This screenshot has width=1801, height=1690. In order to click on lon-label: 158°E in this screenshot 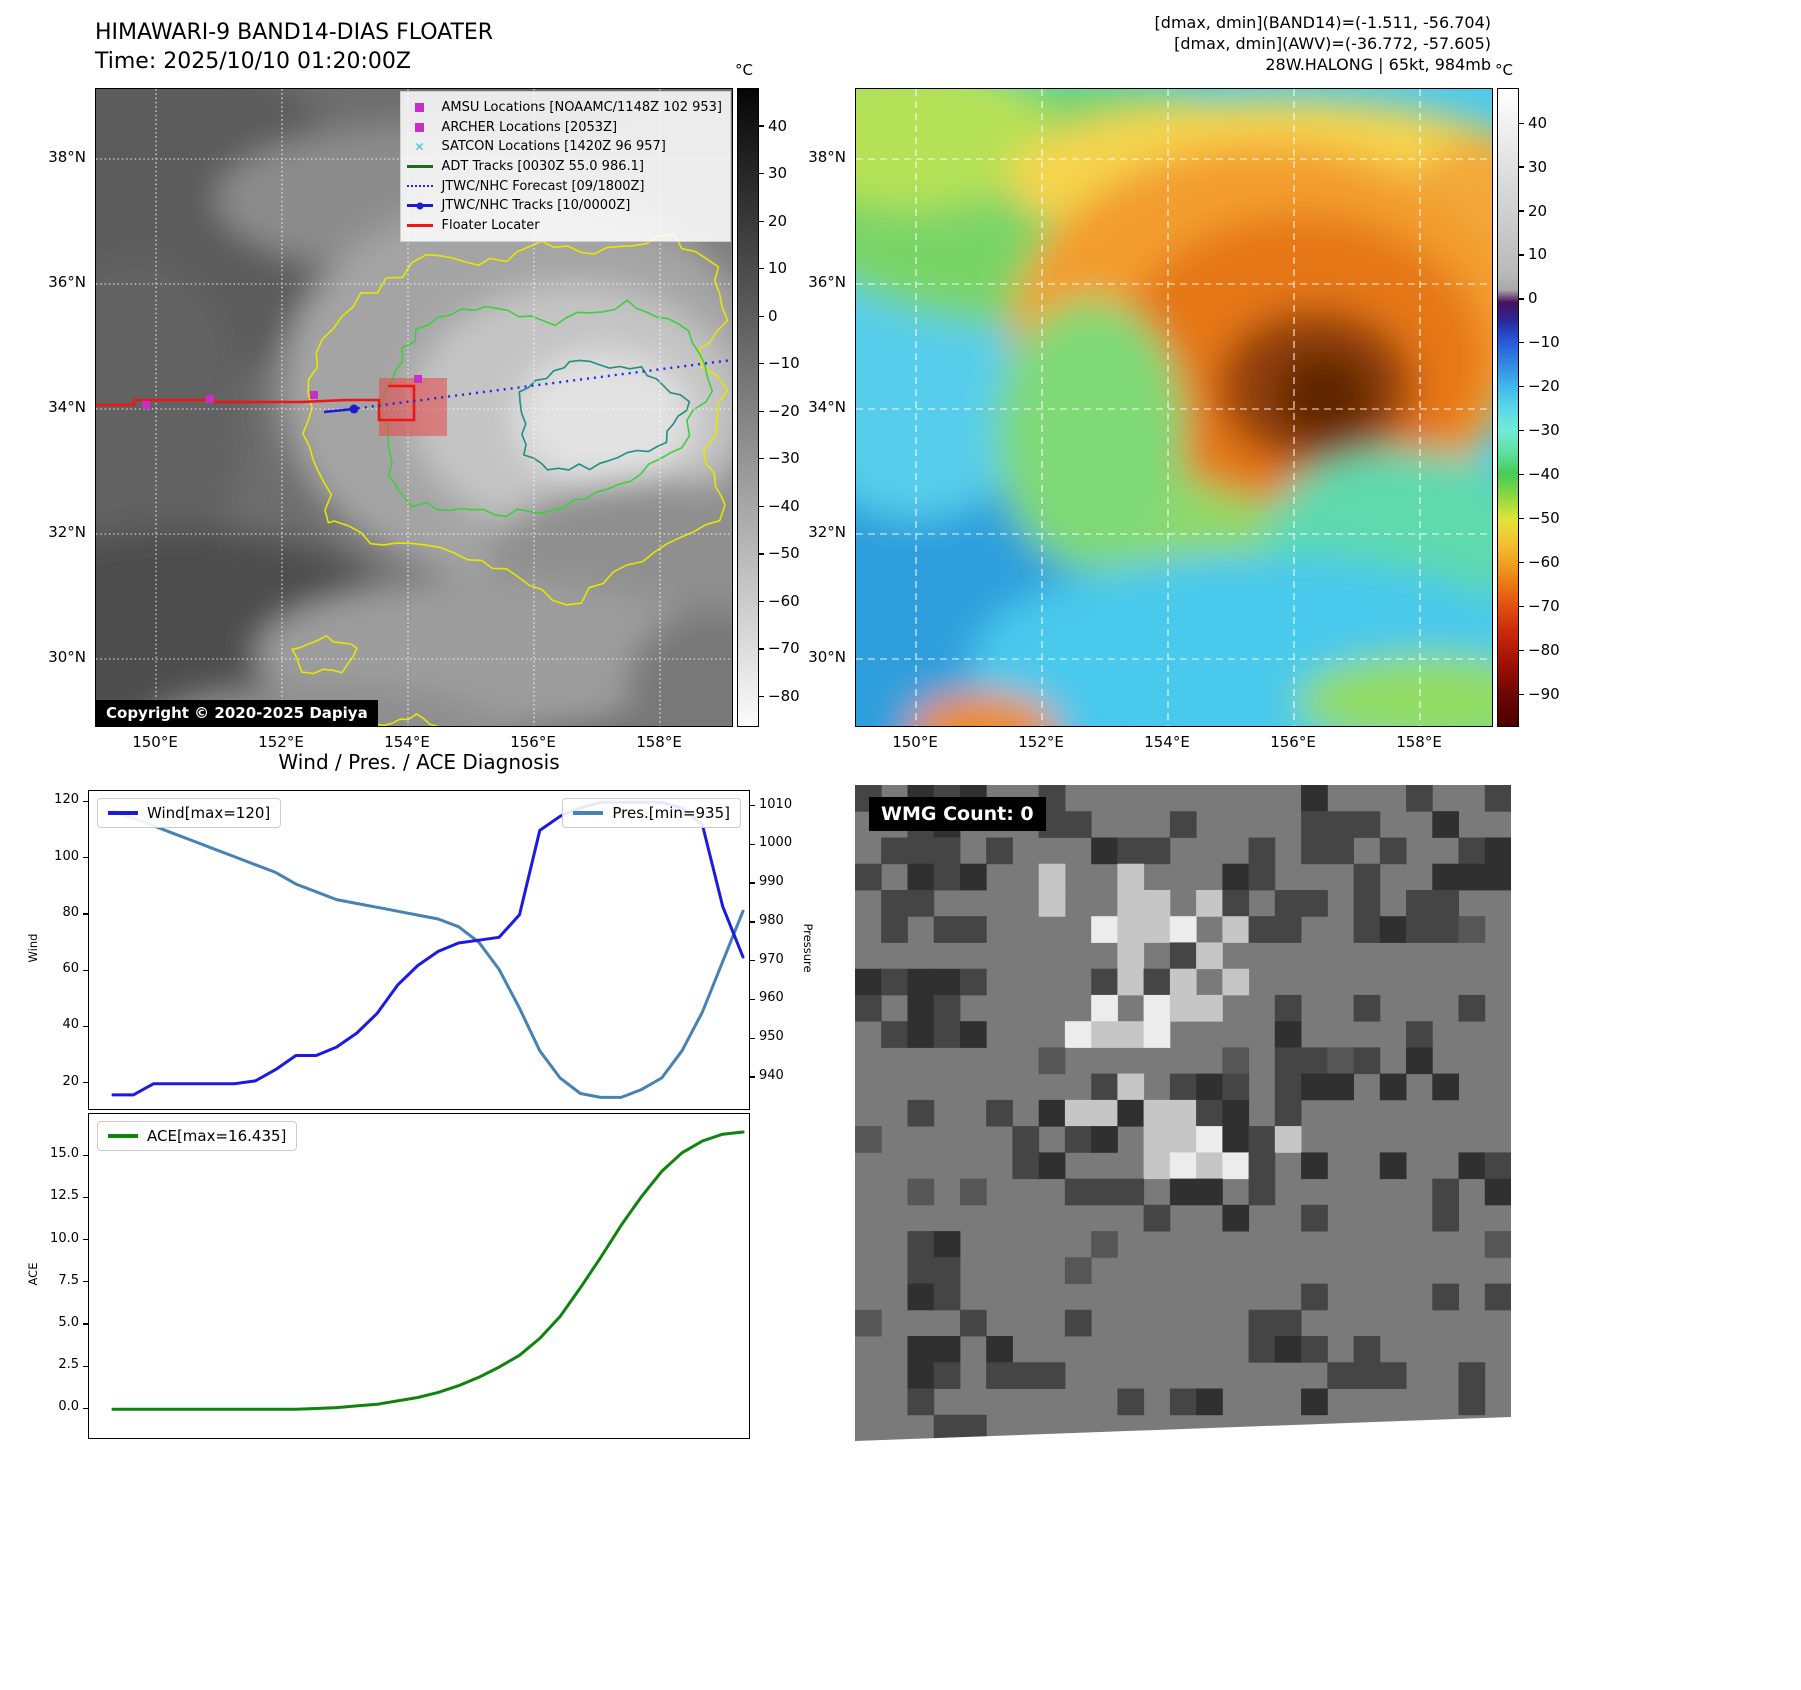, I will do `click(1419, 742)`.